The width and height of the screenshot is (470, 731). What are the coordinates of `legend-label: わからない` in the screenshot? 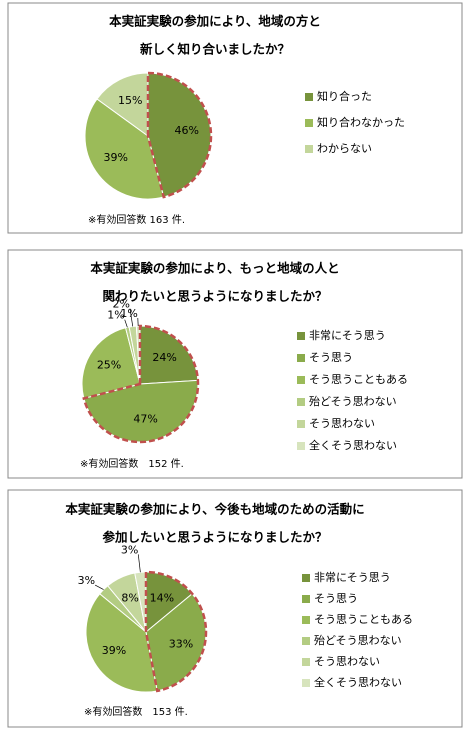 It's located at (344, 148).